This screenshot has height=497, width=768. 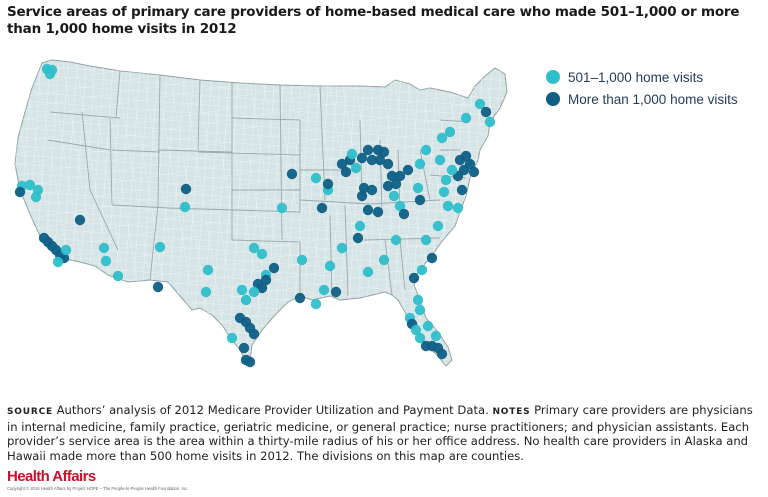 What do you see at coordinates (636, 77) in the screenshot?
I see `legend-label: 501–1,000 home visits` at bounding box center [636, 77].